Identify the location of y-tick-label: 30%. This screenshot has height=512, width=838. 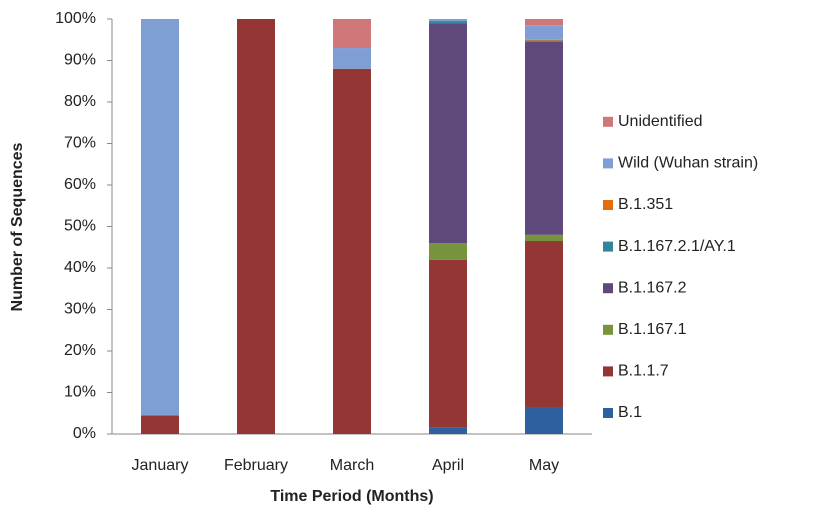
(80, 309).